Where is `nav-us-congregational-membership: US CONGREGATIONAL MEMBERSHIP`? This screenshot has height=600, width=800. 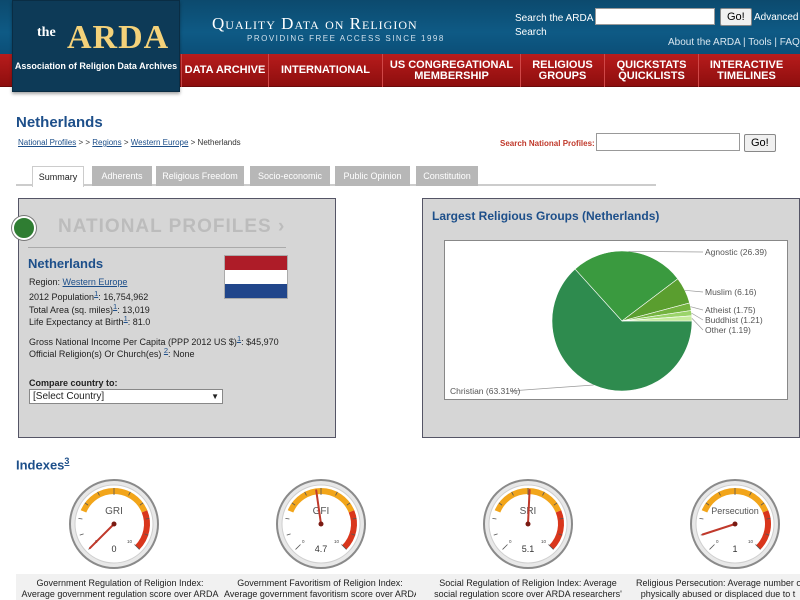
nav-us-congregational-membership: US CONGREGATIONAL MEMBERSHIP is located at coordinates (451, 70).